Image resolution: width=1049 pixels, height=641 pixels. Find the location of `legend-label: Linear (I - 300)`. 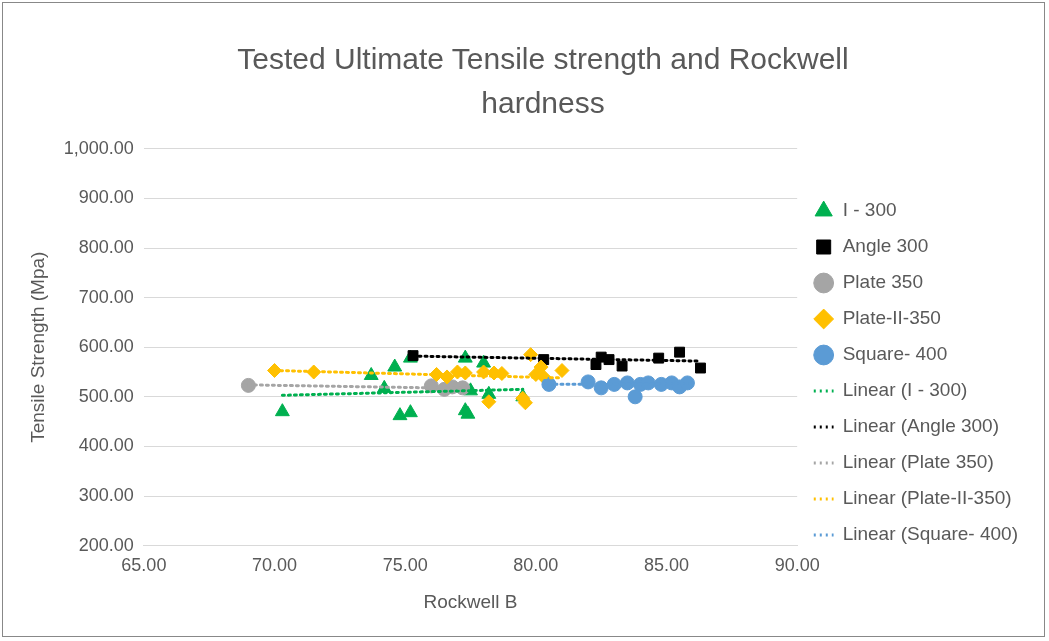

legend-label: Linear (I - 300) is located at coordinates (905, 390).